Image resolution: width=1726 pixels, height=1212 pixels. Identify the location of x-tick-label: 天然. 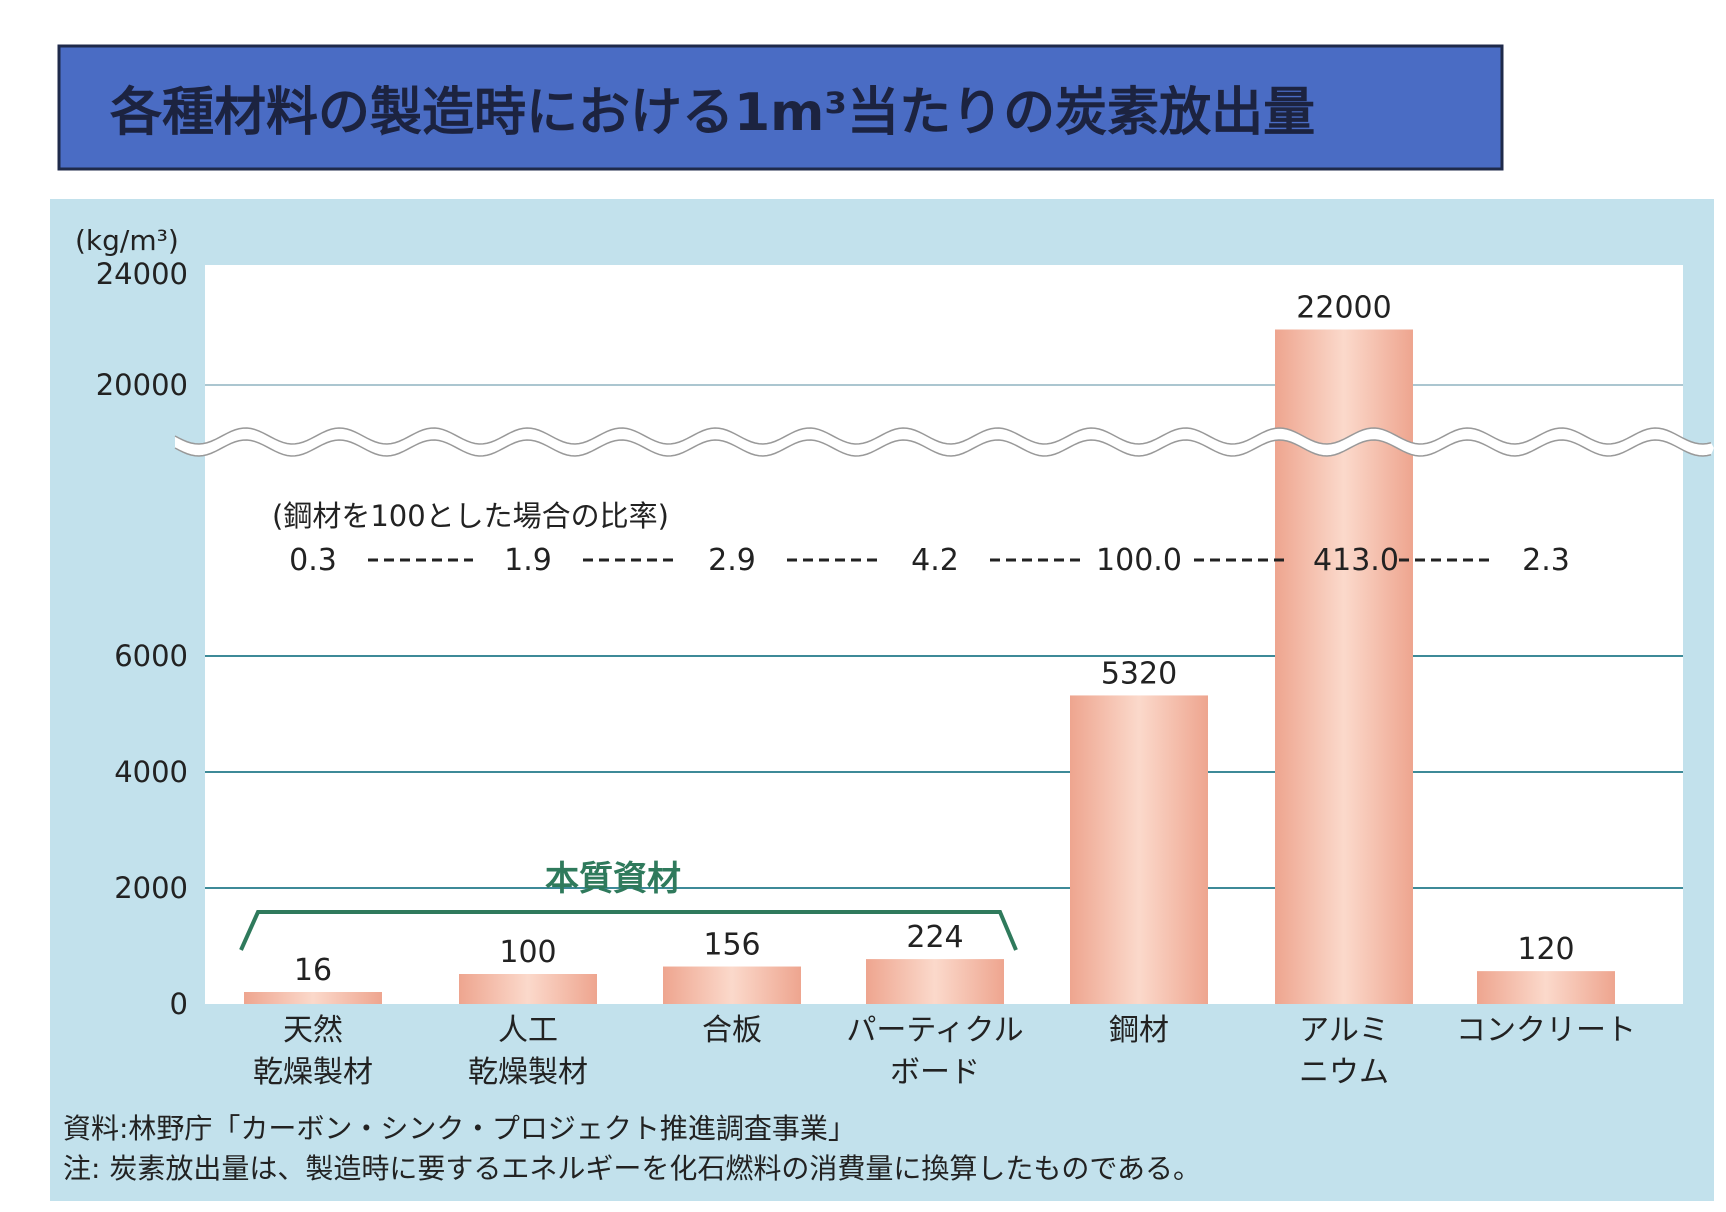
(313, 1030).